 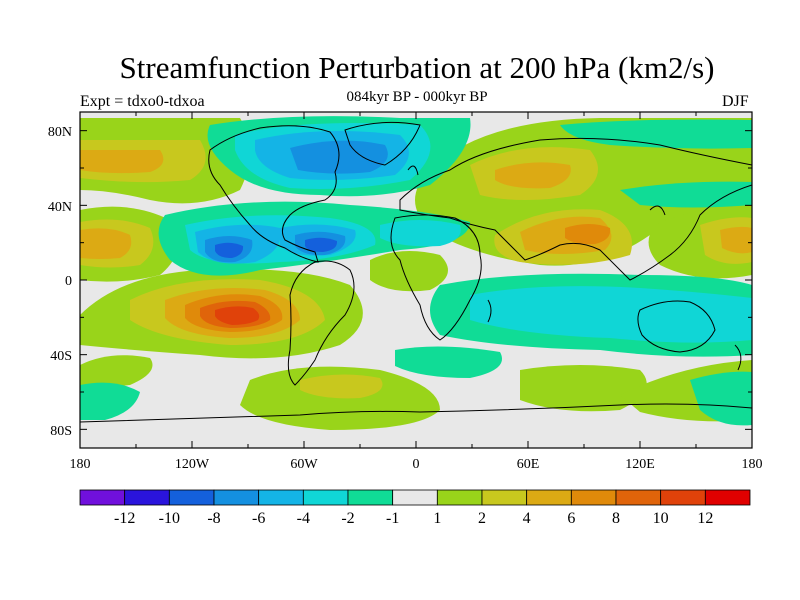 I want to click on negative-core-indian-ocean, so click(x=611, y=314).